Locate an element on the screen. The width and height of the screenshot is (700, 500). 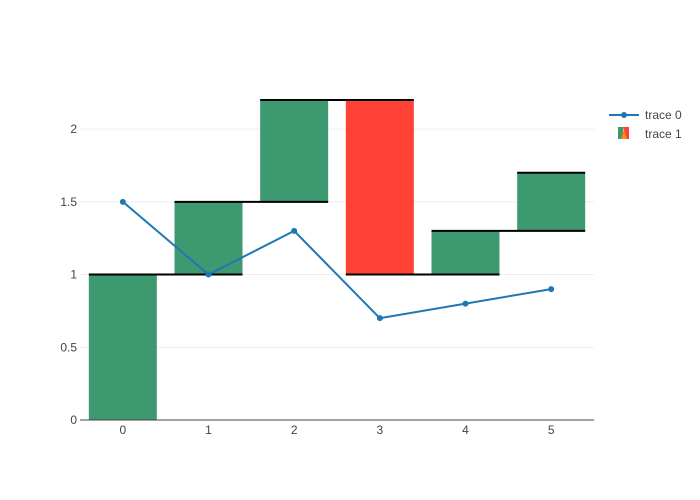
legend-label-trace-0: trace 0 is located at coordinates (663, 115).